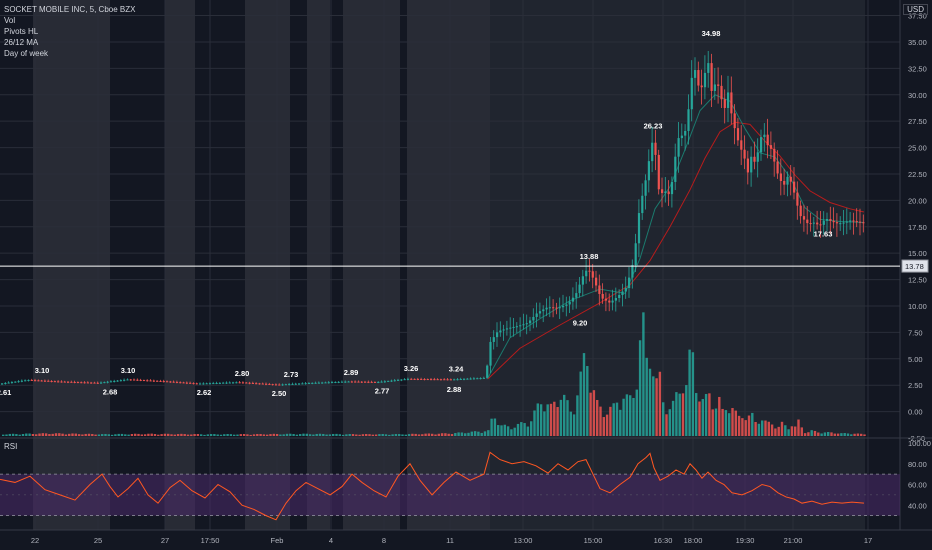  I want to click on currency-selector: USD, so click(914, 9).